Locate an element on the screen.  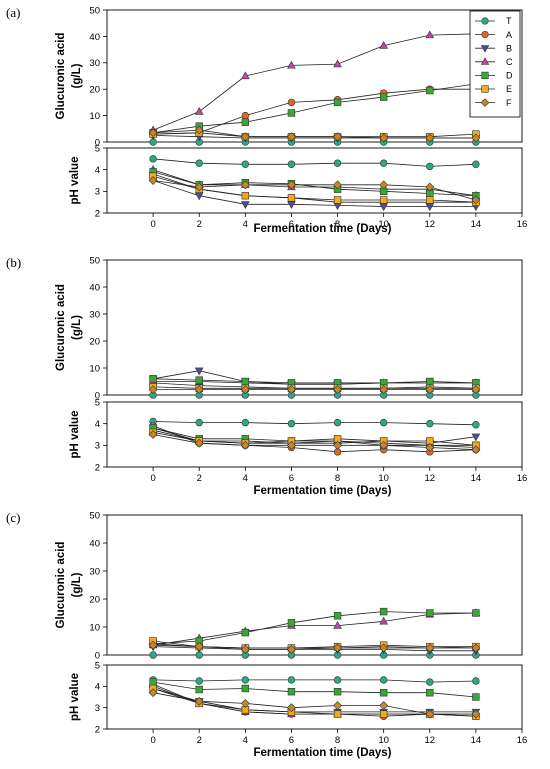
legend-item-C: C is located at coordinates (494, 62).